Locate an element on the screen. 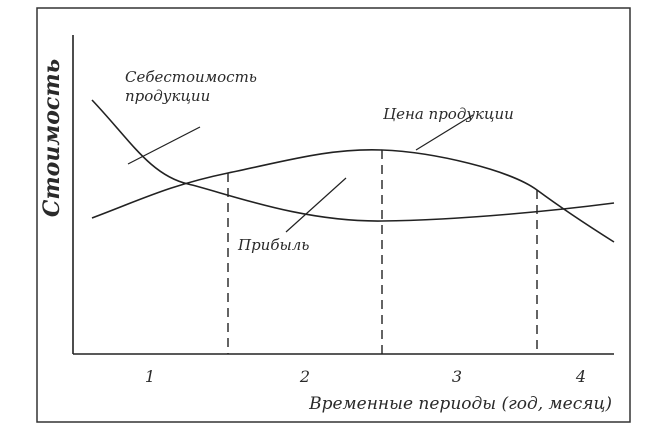 This screenshot has height=436, width=645. period-label-2: 2 is located at coordinates (304, 376).